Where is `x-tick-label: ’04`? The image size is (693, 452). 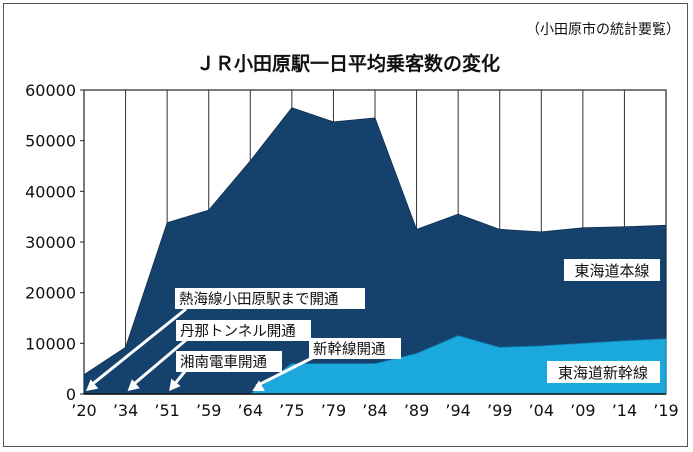
x-tick-label: ’04 is located at coordinates (541, 410).